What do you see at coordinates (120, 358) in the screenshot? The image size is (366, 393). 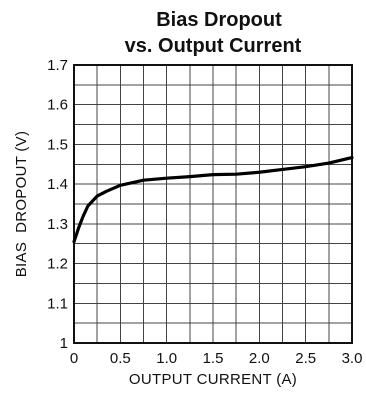 I see `x-tick-label: 0.5` at bounding box center [120, 358].